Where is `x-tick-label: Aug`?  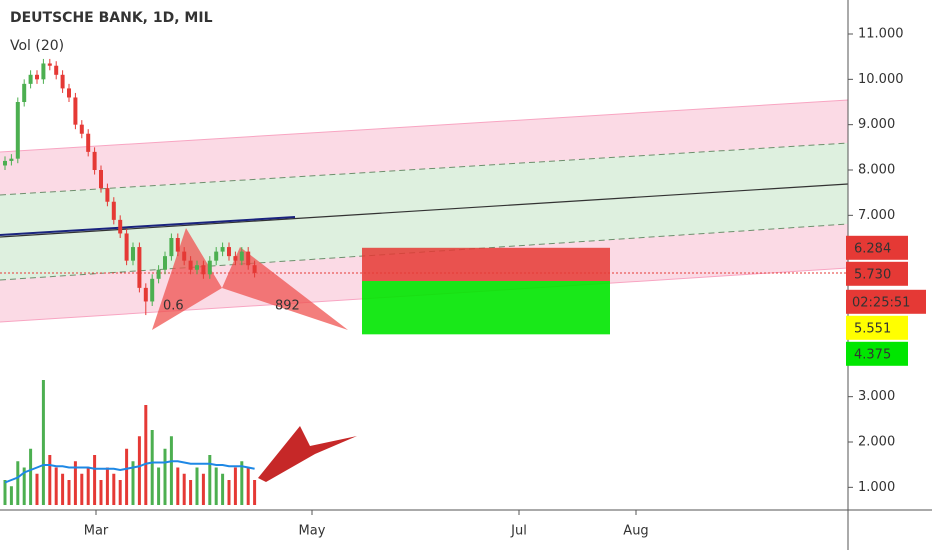 x-tick-label: Aug is located at coordinates (635, 531).